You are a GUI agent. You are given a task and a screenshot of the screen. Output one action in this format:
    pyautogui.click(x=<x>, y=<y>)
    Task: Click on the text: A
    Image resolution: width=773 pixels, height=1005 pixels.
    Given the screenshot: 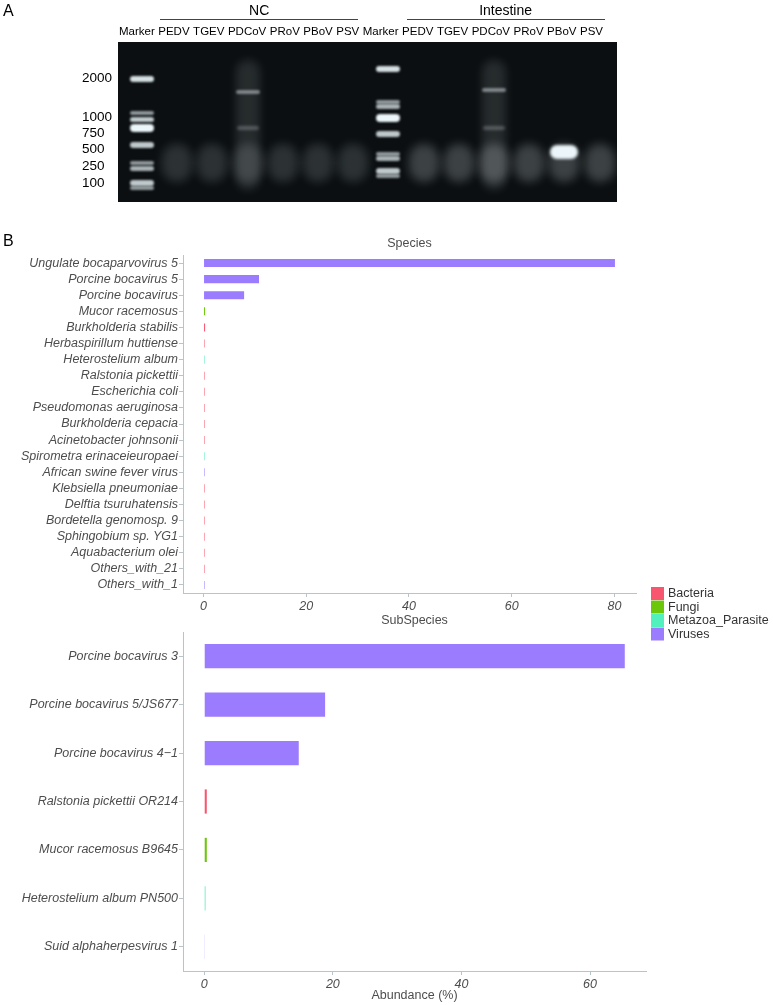 What is the action you would take?
    pyautogui.click(x=8, y=10)
    